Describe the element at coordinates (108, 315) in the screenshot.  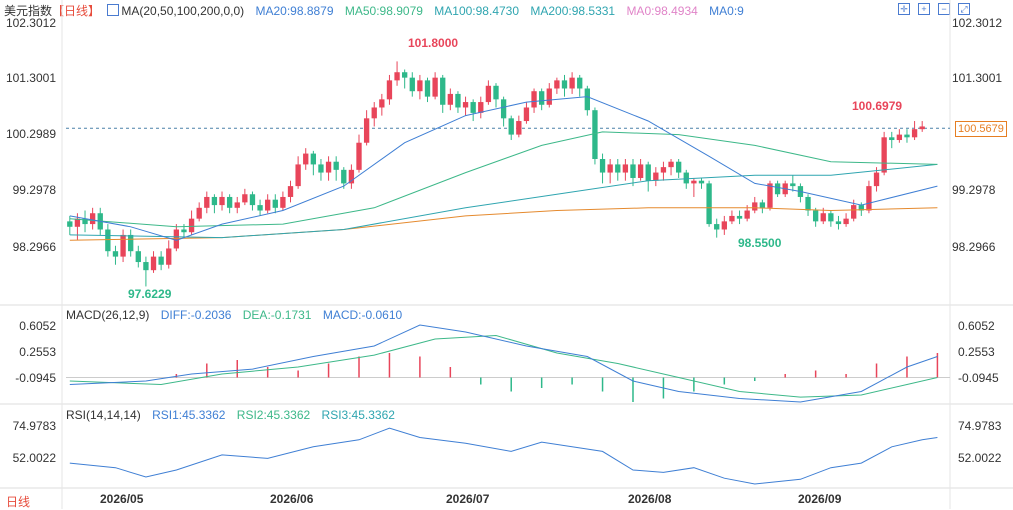
I see `macd-title: MACD(26,12,9)` at that location.